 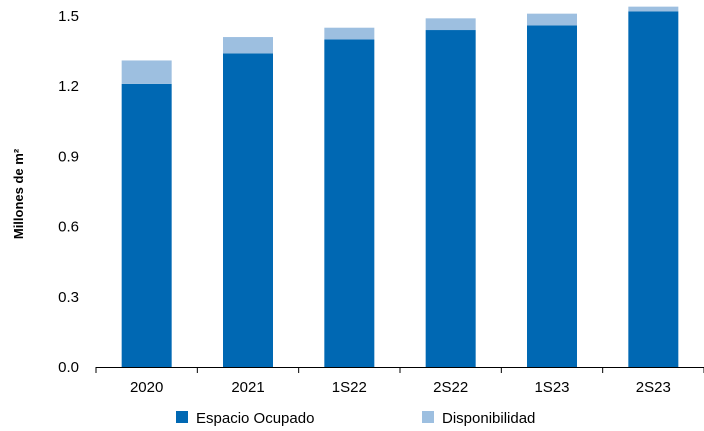 I want to click on y-tick-label: 1.2, so click(x=68, y=86).